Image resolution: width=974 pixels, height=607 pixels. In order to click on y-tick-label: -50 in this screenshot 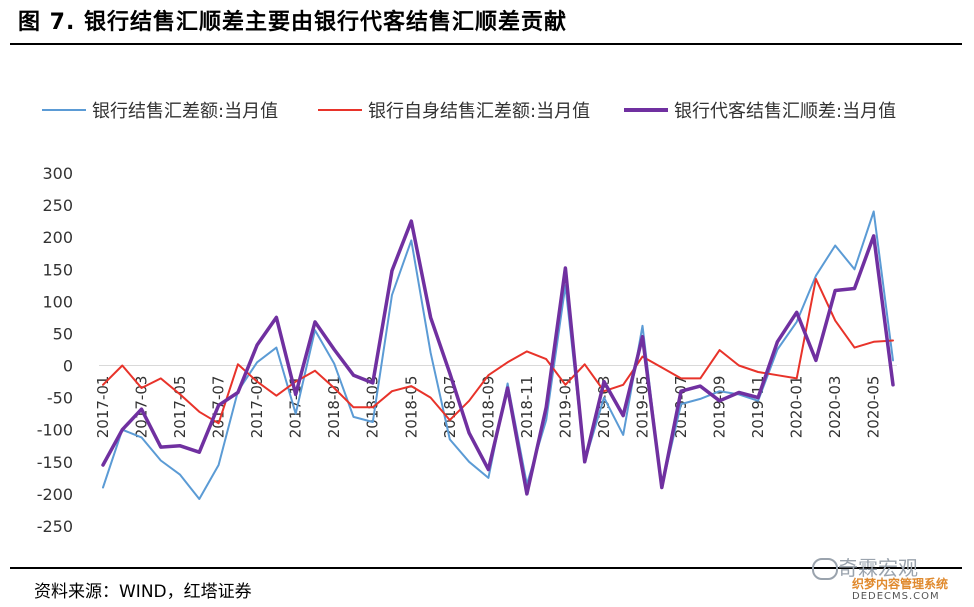, I will do `click(60, 398)`.